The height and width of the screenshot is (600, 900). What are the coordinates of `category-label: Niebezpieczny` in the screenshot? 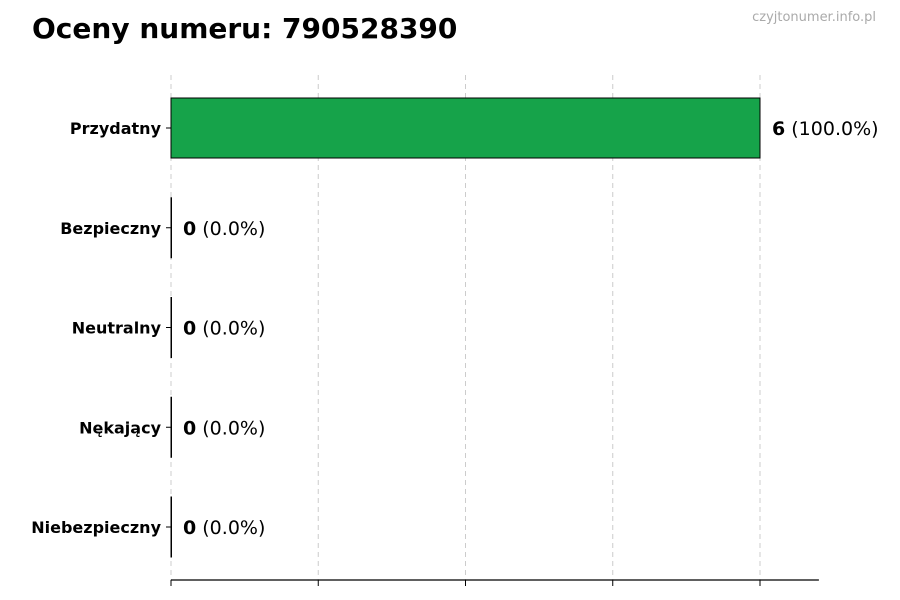 It's located at (96, 527).